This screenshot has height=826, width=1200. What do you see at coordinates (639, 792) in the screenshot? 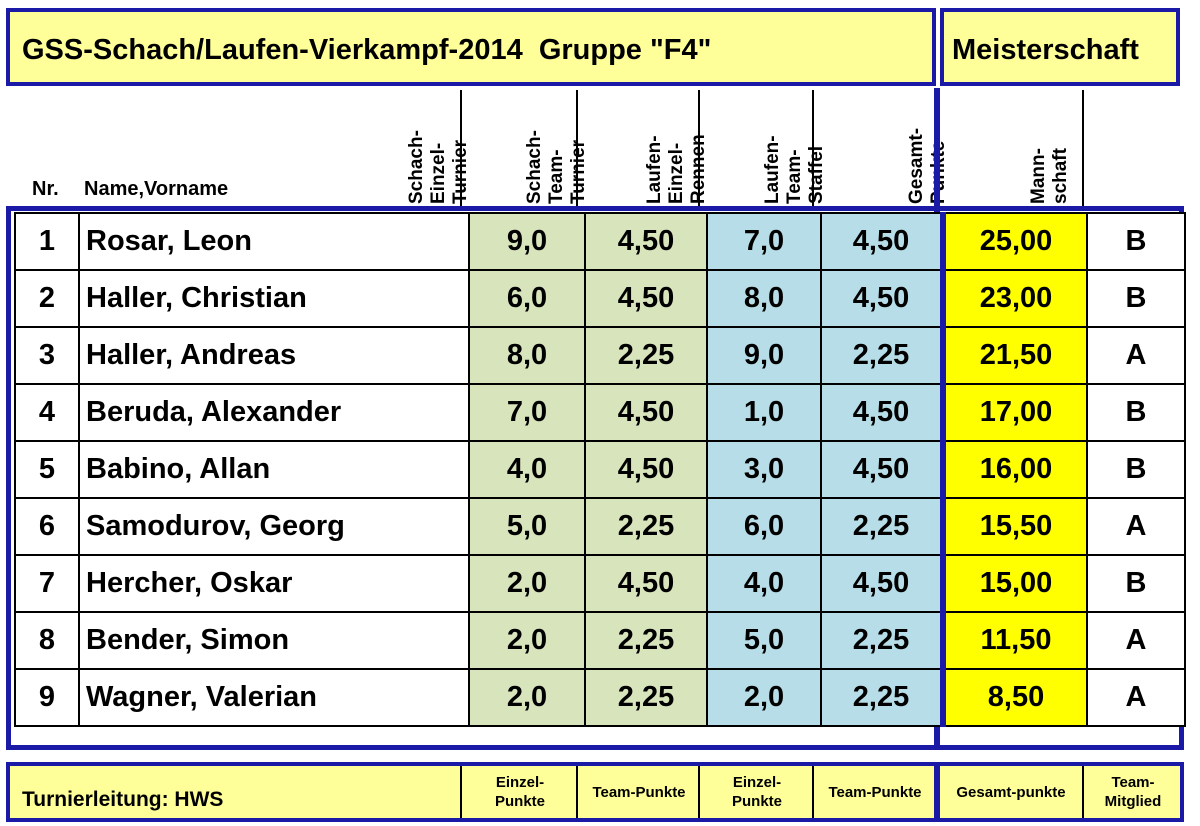
I see `legend-schach-team-label: Team-Punkte` at bounding box center [639, 792].